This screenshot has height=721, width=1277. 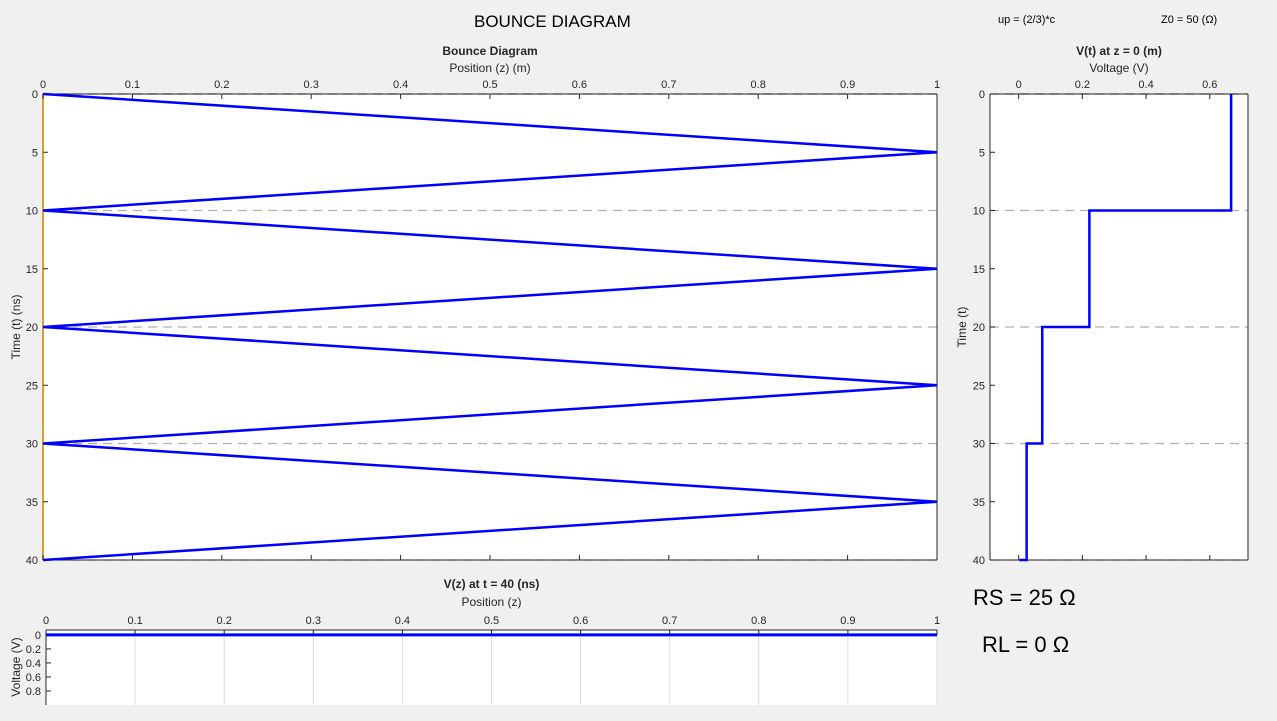 I want to click on y-tick-label: 0.8, so click(x=33, y=692).